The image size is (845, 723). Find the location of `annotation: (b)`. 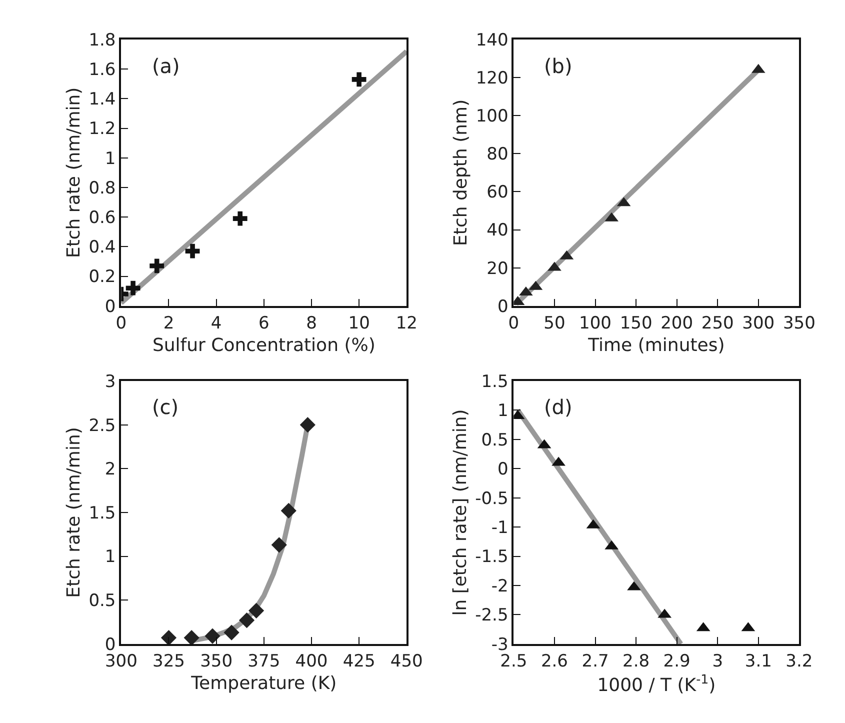

annotation: (b) is located at coordinates (558, 66).